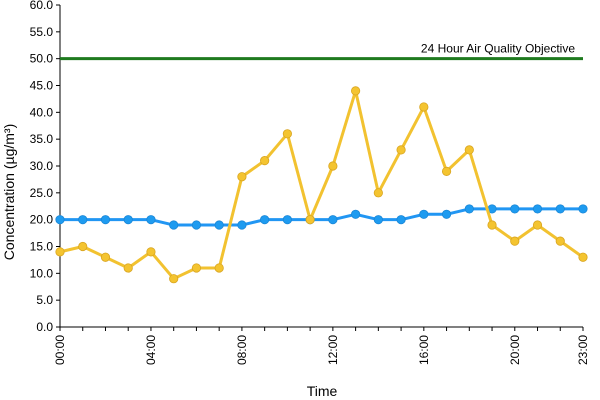  What do you see at coordinates (42, 166) in the screenshot?
I see `y-tick-label: 30.0` at bounding box center [42, 166].